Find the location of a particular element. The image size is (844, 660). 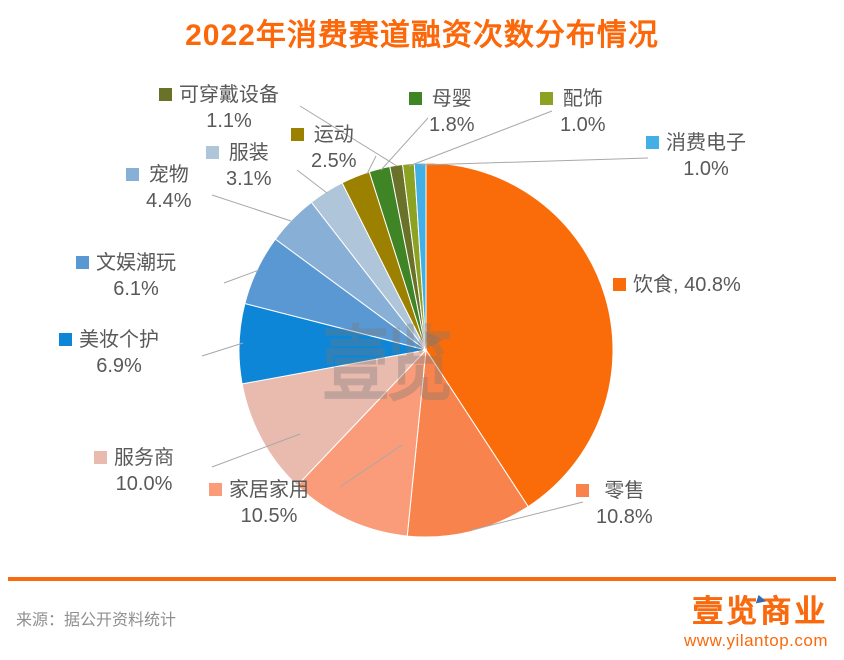

pie-label-text: 文娱潮玩 6.1% is located at coordinates (136, 276).